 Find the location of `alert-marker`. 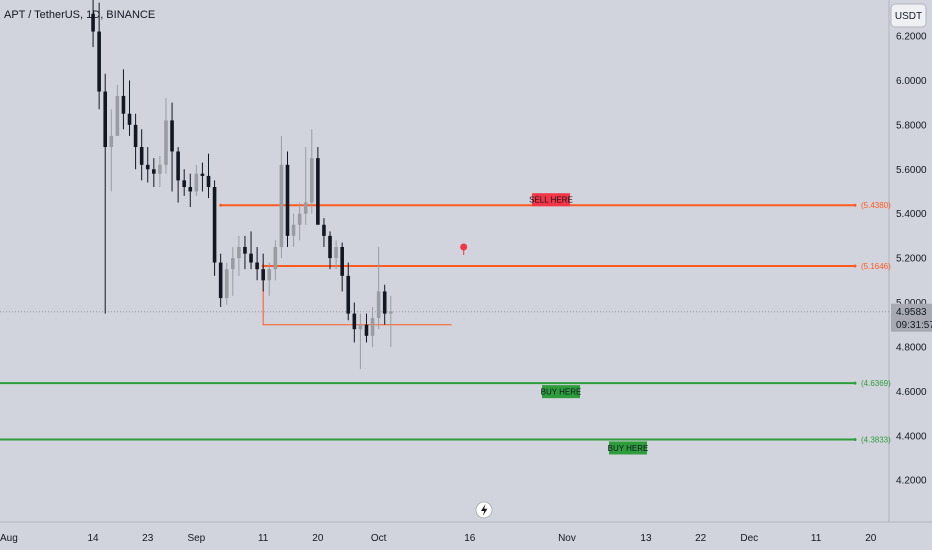

alert-marker is located at coordinates (464, 247).